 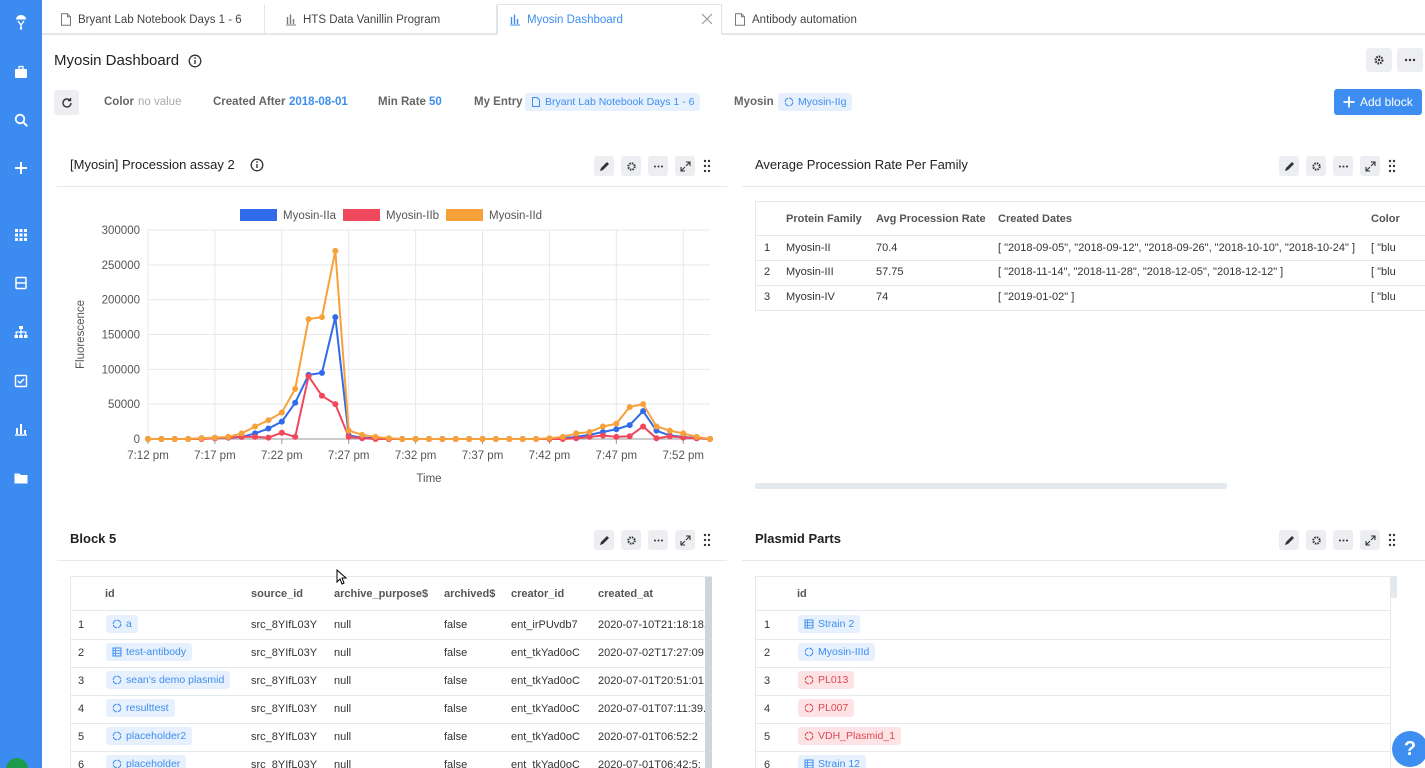 What do you see at coordinates (1385, 219) in the screenshot?
I see `column-header: Color` at bounding box center [1385, 219].